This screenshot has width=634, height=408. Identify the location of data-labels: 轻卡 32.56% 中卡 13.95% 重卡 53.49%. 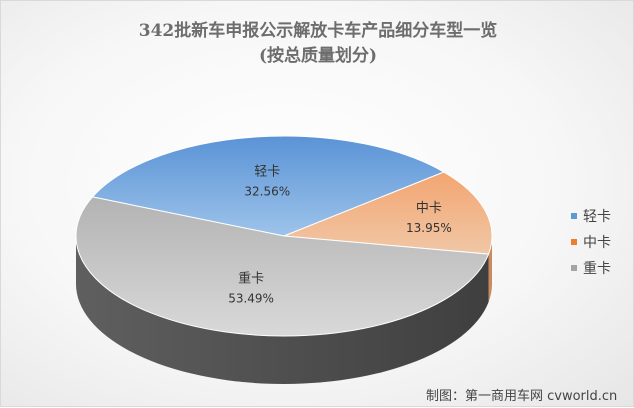
(340, 235).